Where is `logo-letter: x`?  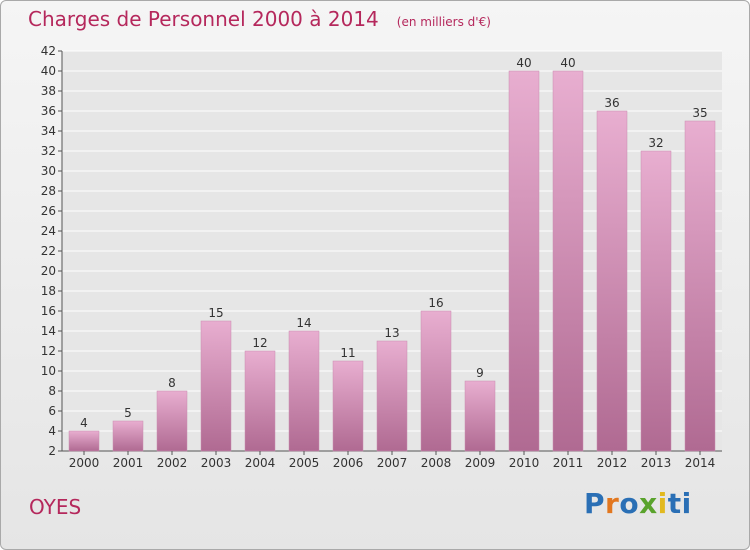 logo-letter: x is located at coordinates (648, 503).